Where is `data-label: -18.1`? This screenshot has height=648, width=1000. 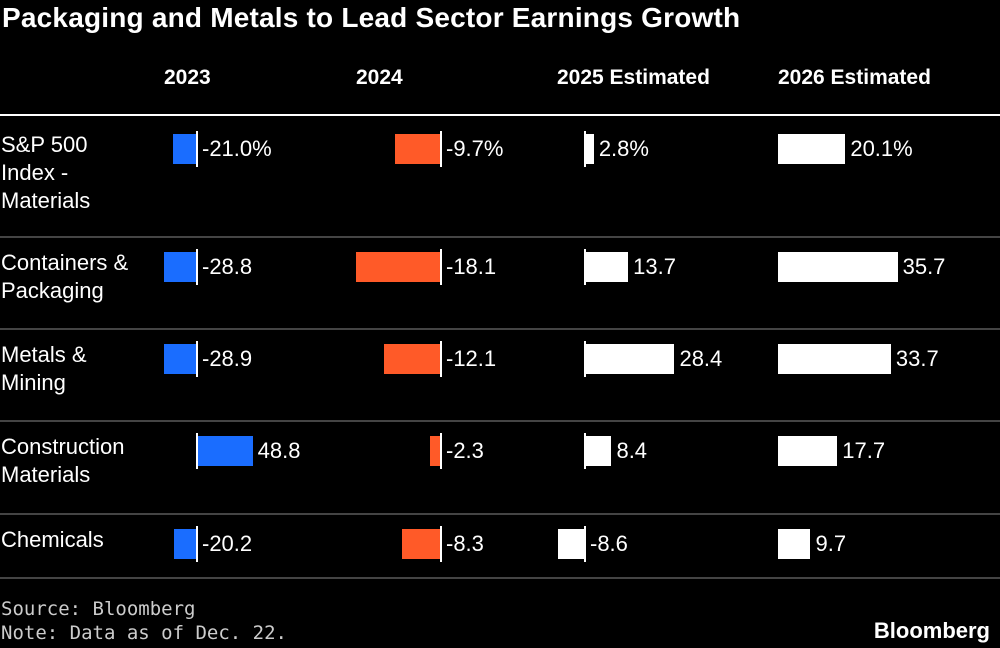
data-label: -18.1 is located at coordinates (471, 266).